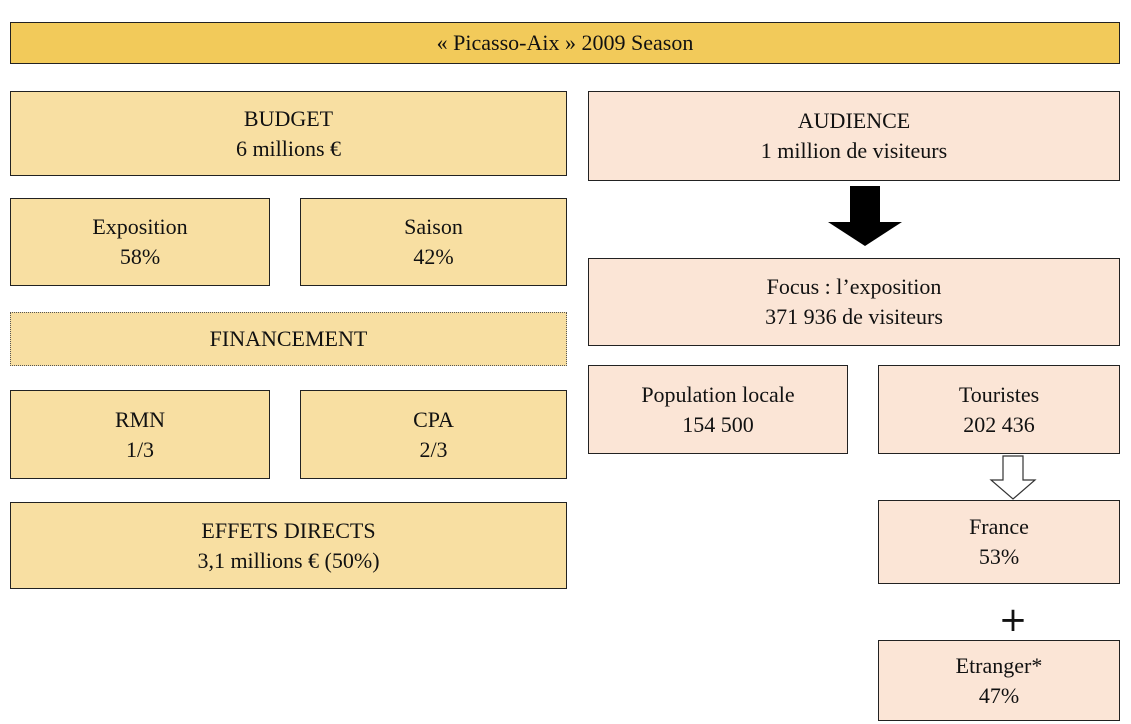 The image size is (1131, 724). I want to click on value: 3,1 millions € (50%), so click(288, 560).